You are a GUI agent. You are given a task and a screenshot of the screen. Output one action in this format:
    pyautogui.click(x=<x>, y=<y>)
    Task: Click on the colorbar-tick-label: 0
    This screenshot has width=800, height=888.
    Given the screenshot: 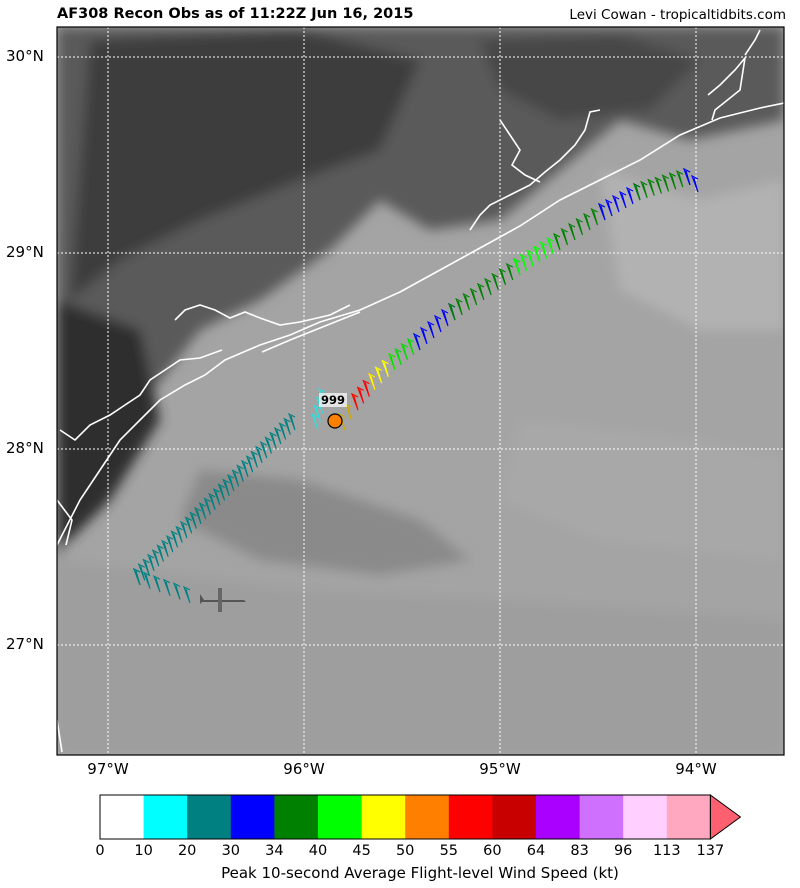 What is the action you would take?
    pyautogui.click(x=100, y=851)
    